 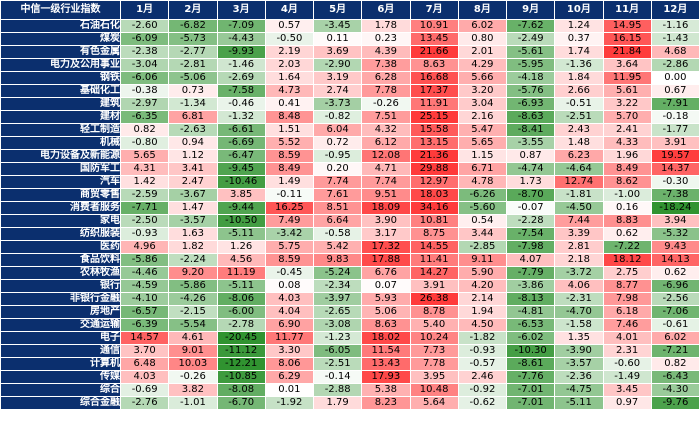 What do you see at coordinates (241, 325) in the screenshot?
I see `return-cell: -2.78` at bounding box center [241, 325].